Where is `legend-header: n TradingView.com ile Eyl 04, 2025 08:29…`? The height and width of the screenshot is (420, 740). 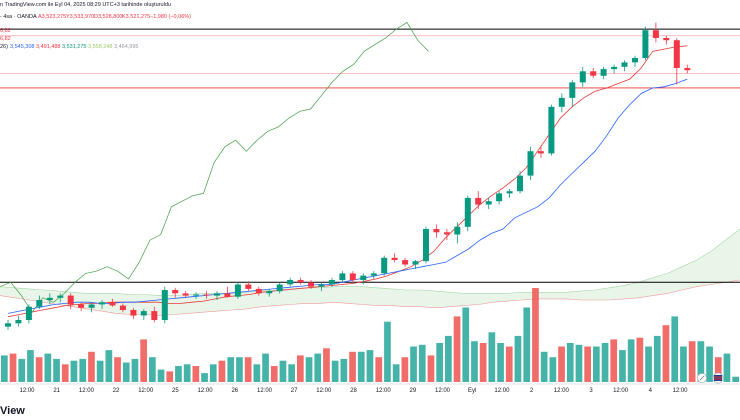
legend-header: n TradingView.com ile Eyl 04, 2025 08:29… is located at coordinates (95, 26).